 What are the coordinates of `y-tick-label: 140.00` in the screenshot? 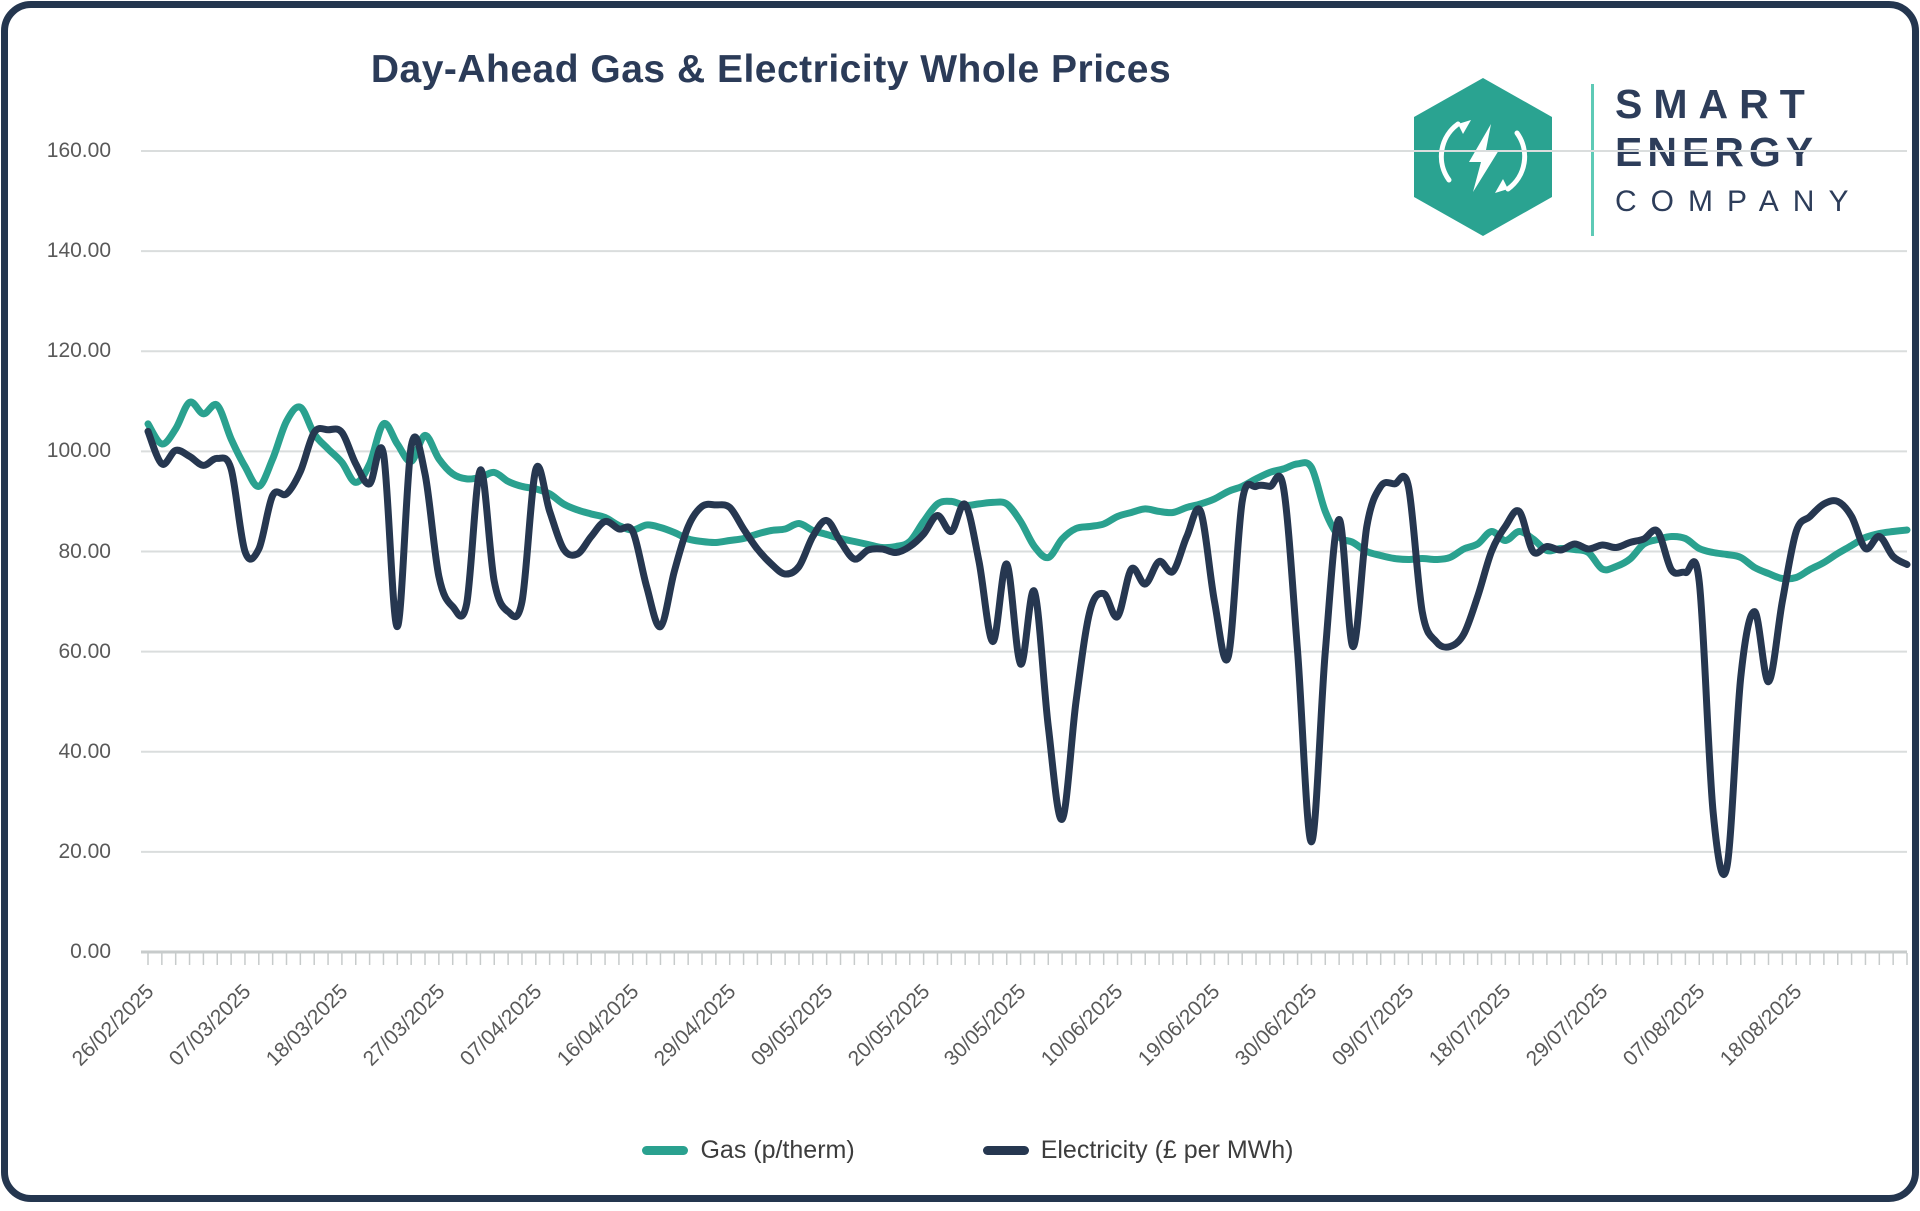 It's located at (78, 251).